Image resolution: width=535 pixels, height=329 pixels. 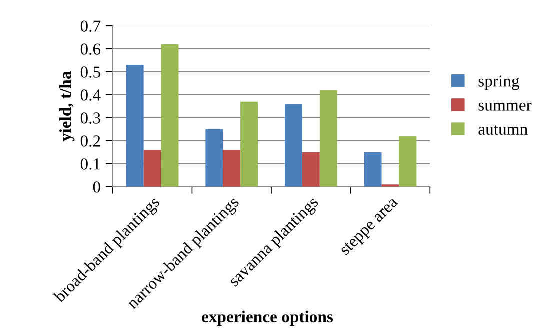 What do you see at coordinates (505, 106) in the screenshot?
I see `legend-label: summer` at bounding box center [505, 106].